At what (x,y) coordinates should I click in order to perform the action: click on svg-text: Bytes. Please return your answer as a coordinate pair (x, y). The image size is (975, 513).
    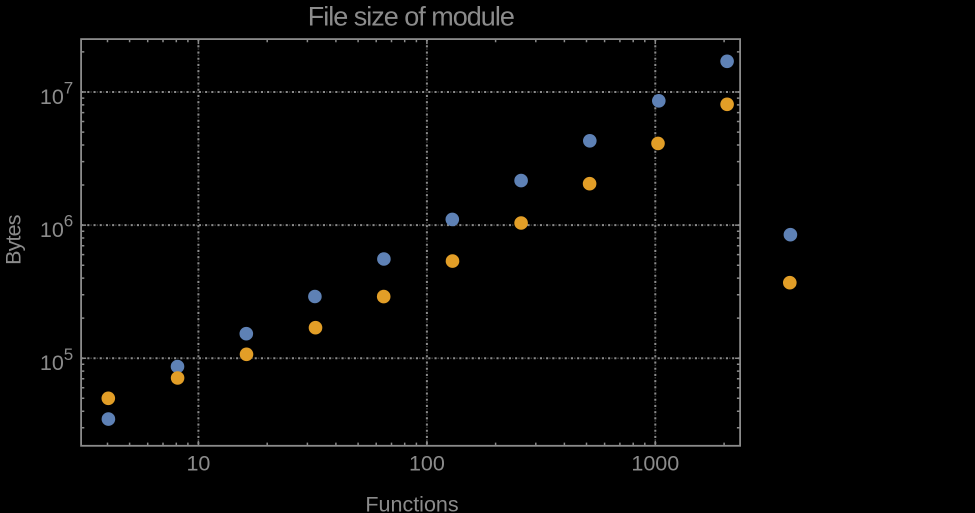
    Looking at the image, I should click on (14, 240).